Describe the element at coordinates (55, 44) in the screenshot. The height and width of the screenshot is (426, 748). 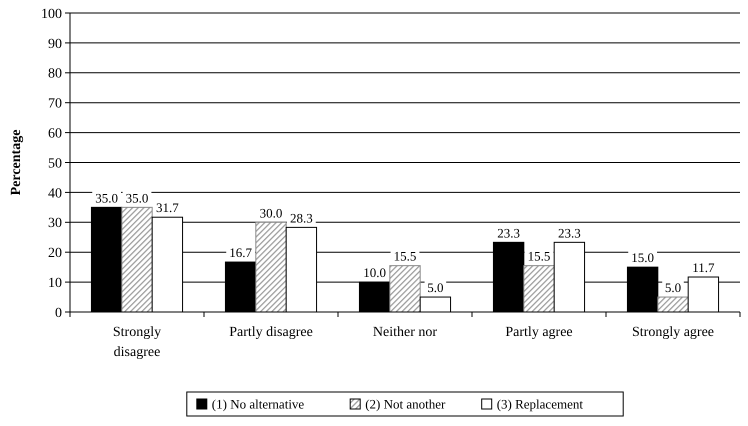
I see `y-tick-label: 90` at that location.